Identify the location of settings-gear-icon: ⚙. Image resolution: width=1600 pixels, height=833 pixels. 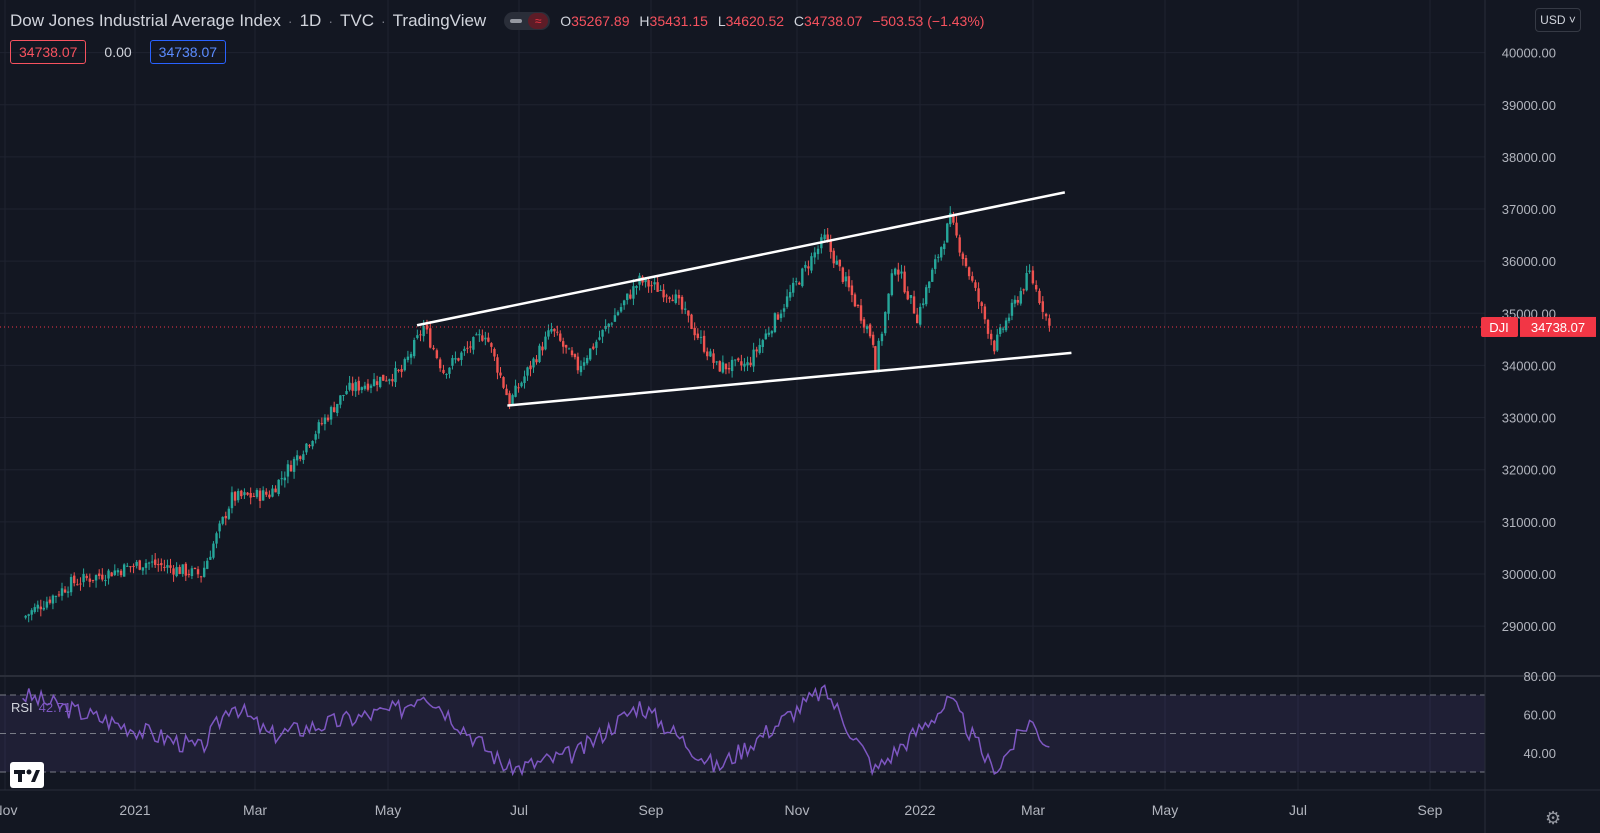
(1553, 818).